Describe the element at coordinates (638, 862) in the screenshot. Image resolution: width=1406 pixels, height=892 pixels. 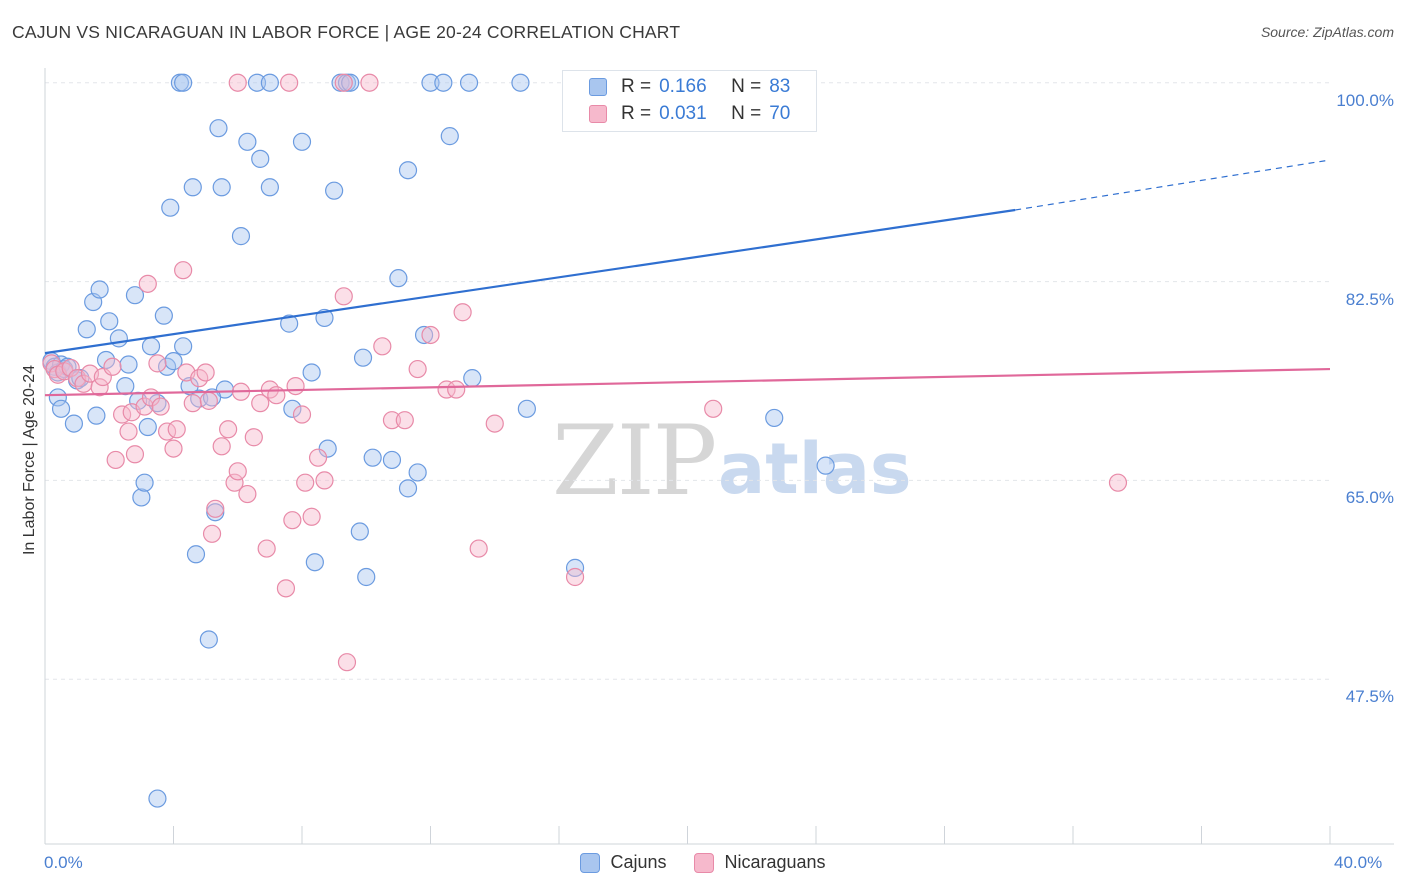
I see `legend-label-cajuns: Cajuns` at that location.